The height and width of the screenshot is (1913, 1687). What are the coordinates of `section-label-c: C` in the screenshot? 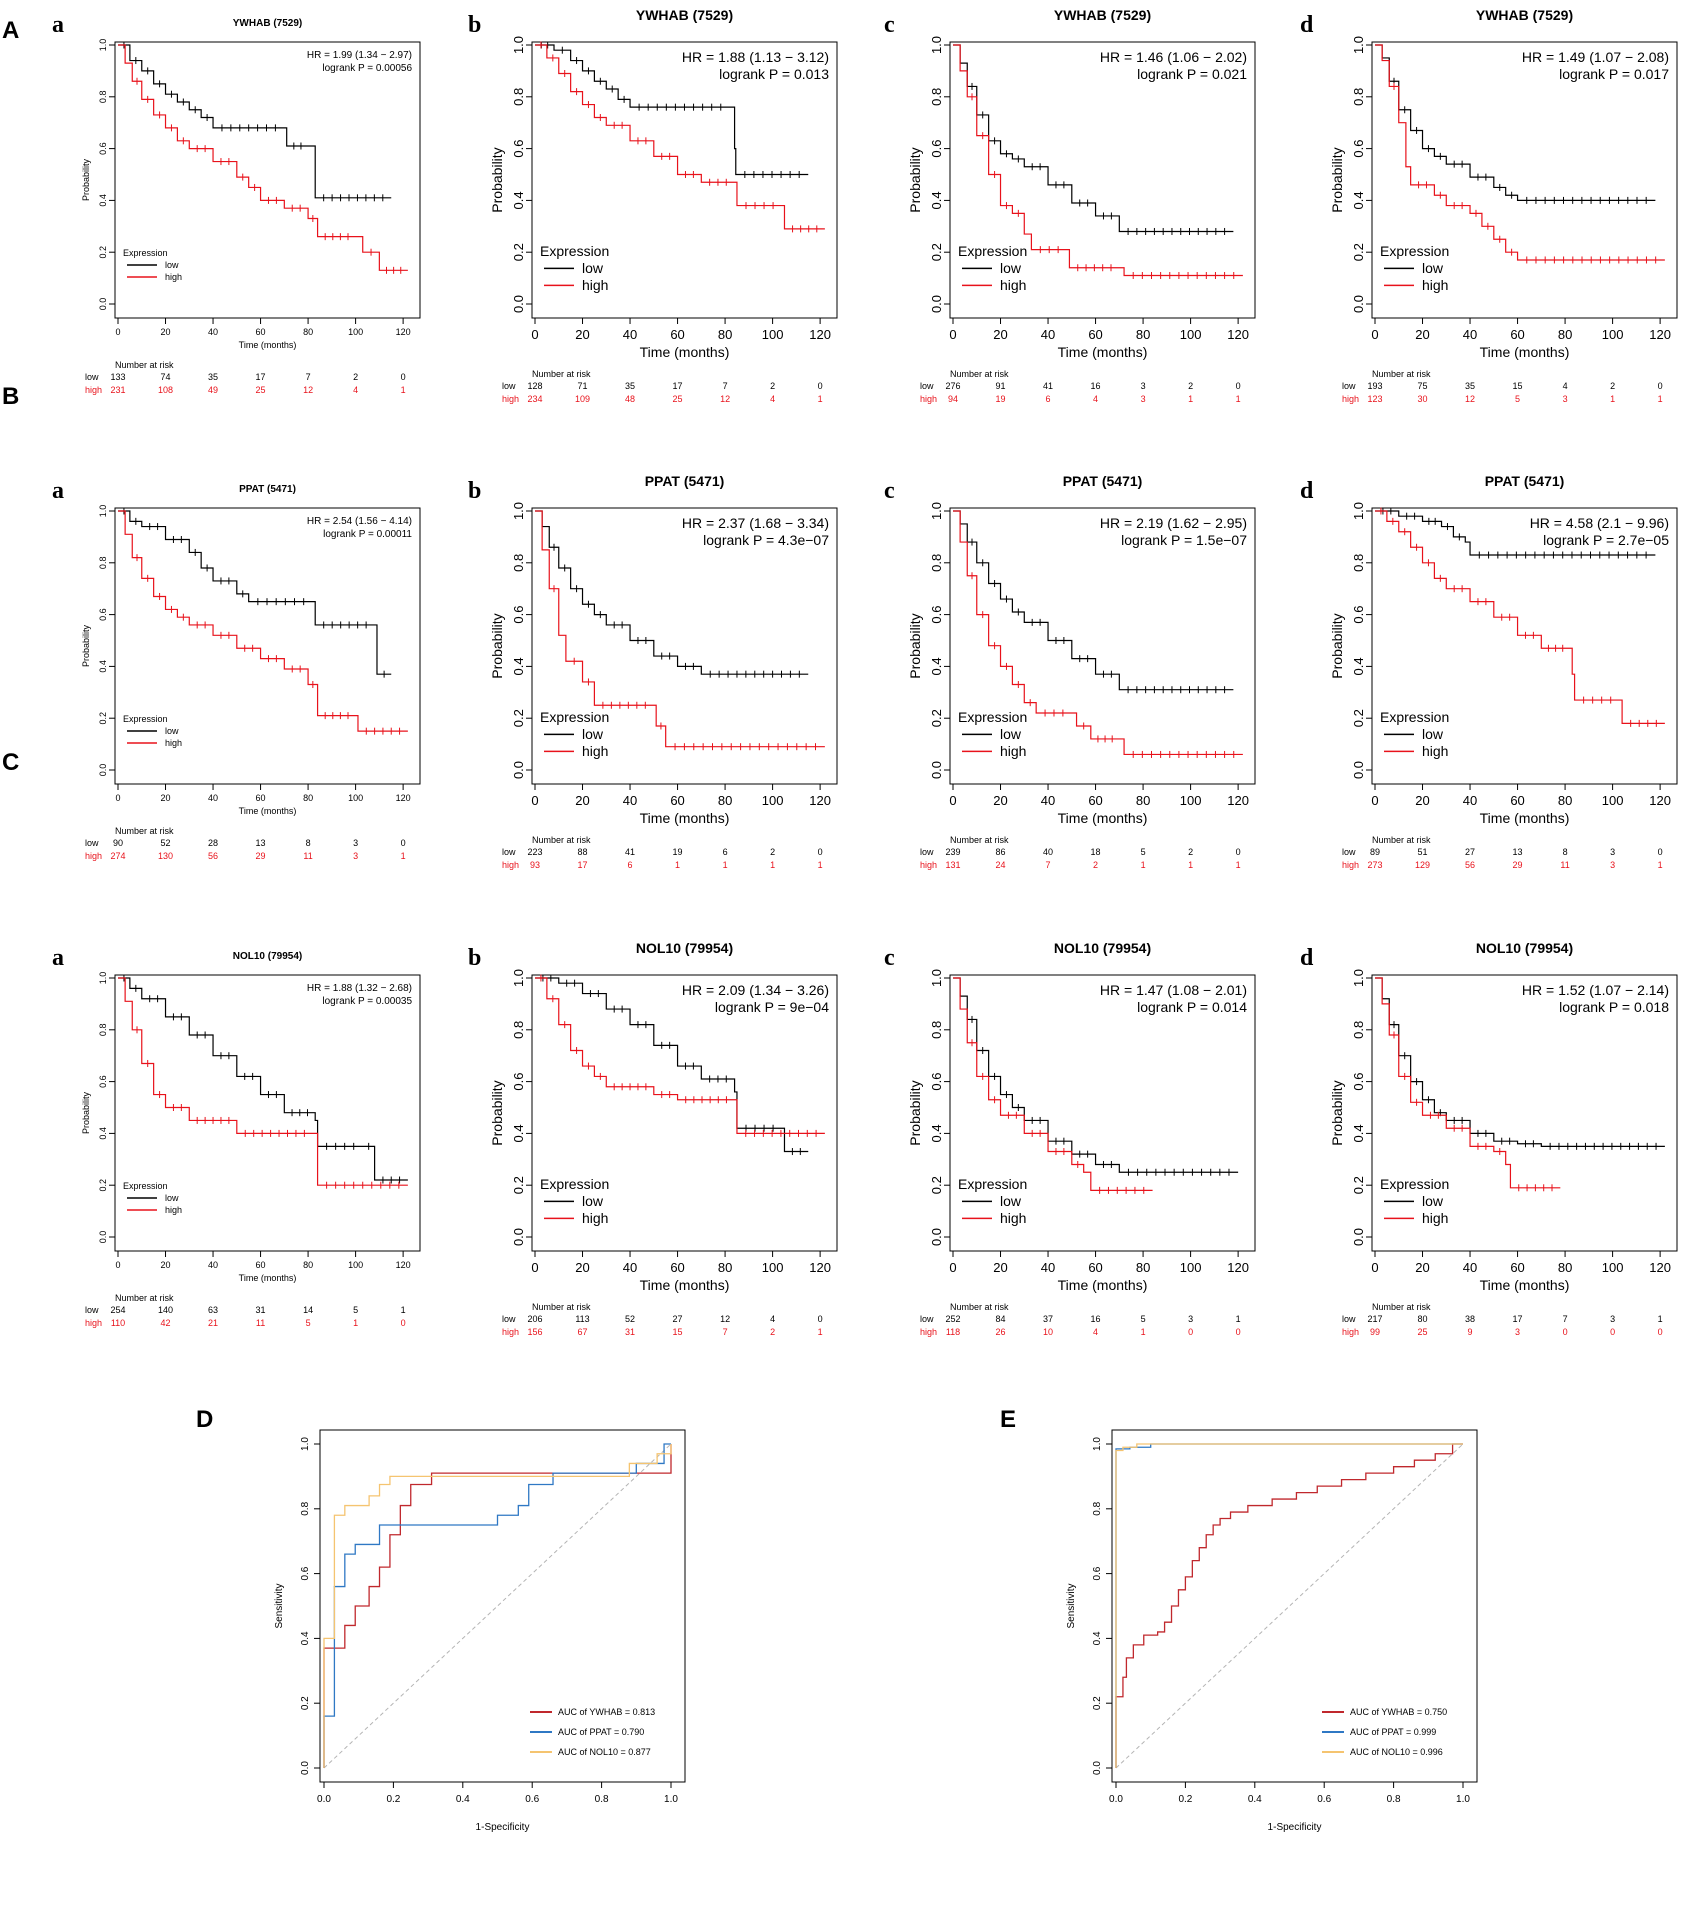 It's located at (10, 762).